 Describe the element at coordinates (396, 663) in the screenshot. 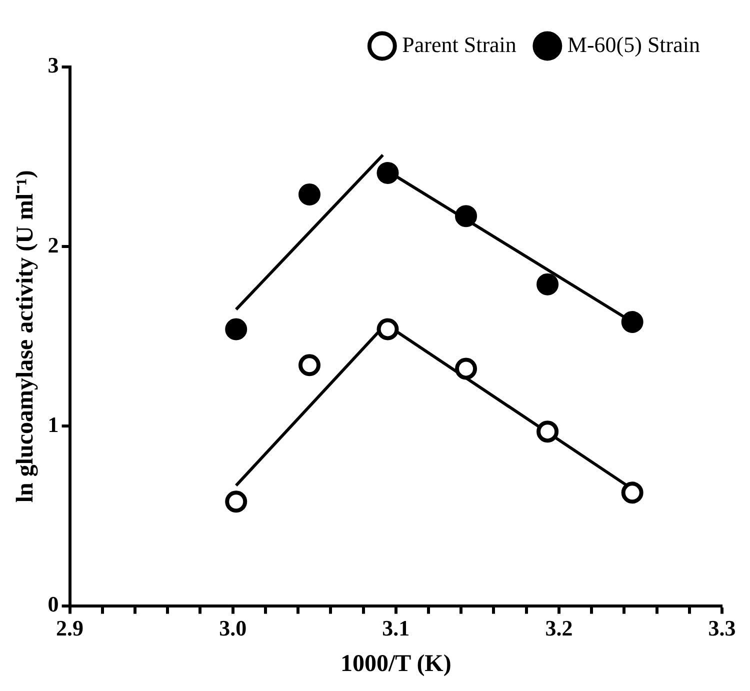

I see `x-axis-title: 1000/T (K)` at that location.